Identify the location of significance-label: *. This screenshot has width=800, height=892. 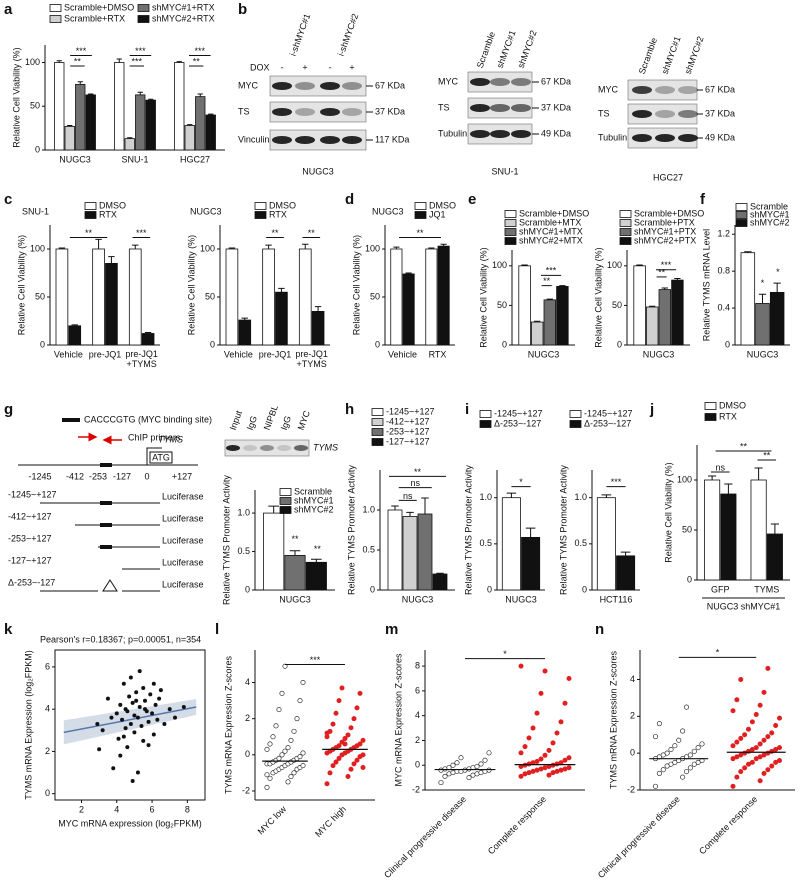
(521, 482).